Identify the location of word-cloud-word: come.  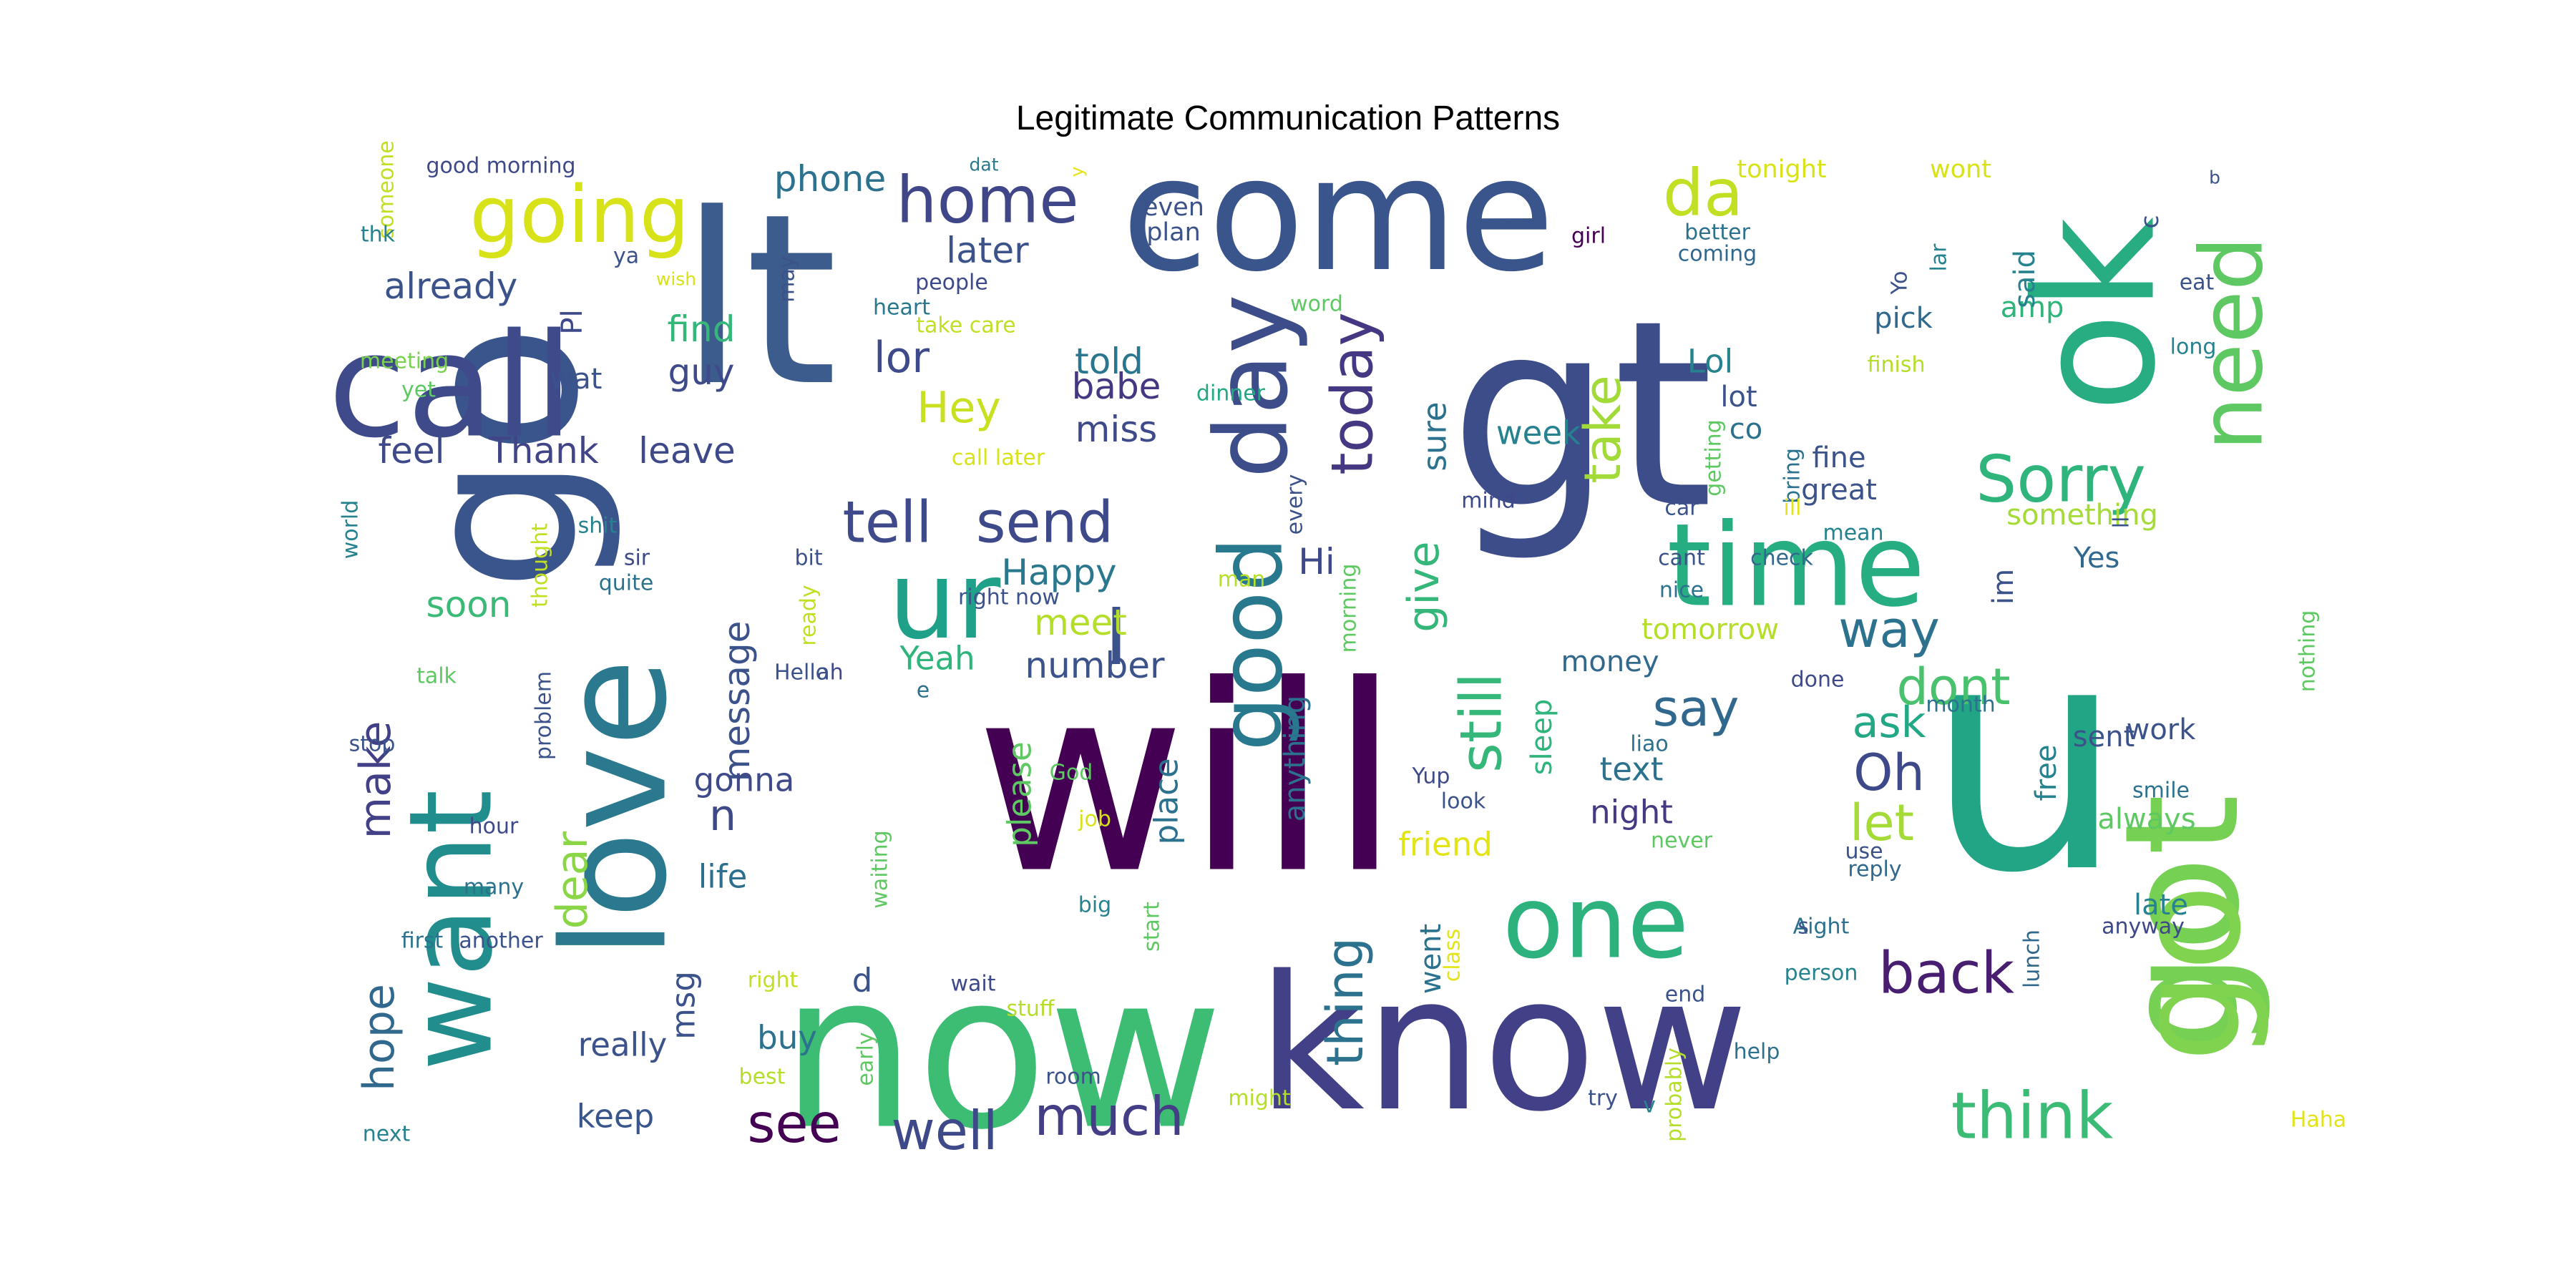
(1337, 214).